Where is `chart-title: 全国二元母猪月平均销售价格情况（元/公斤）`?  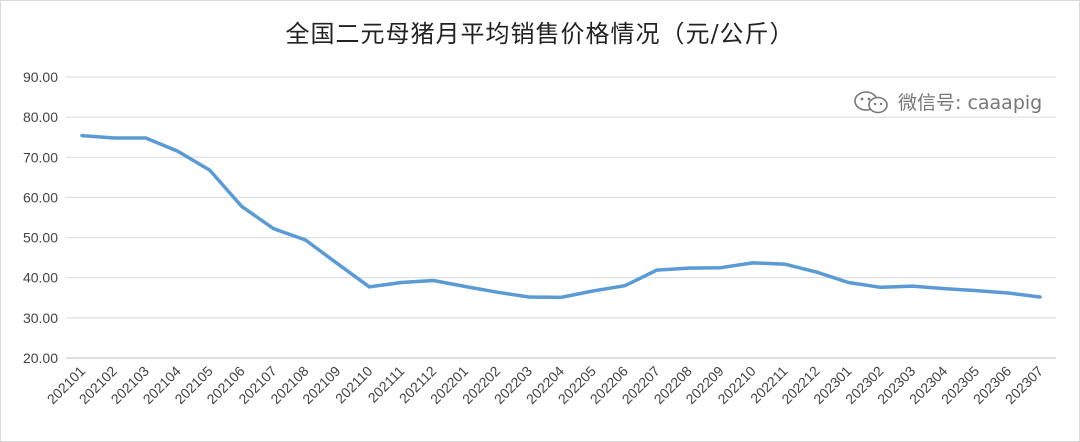
chart-title: 全国二元母猪月平均销售价格情况（元/公斤） is located at coordinates (540, 34).